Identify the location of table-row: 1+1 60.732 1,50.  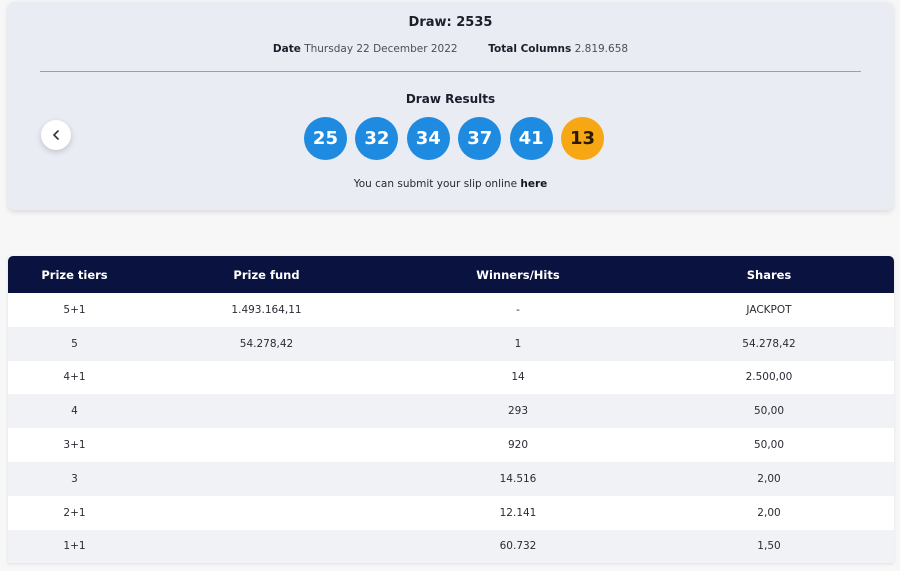
(451, 546).